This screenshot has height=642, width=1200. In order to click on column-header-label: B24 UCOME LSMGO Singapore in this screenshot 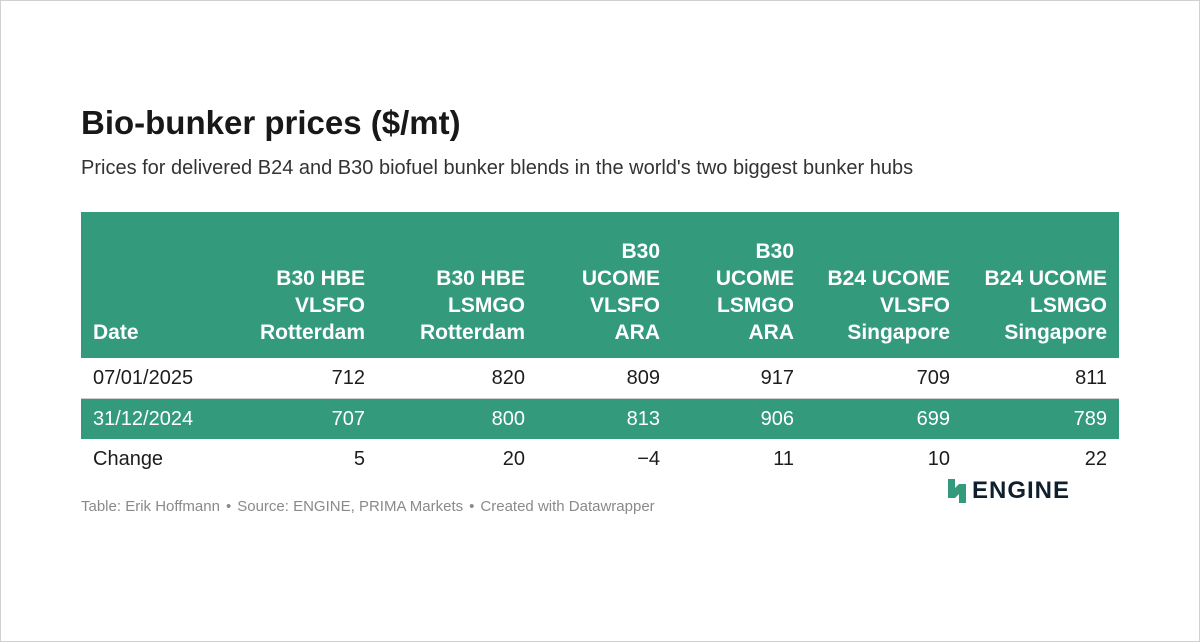, I will do `click(1045, 305)`.